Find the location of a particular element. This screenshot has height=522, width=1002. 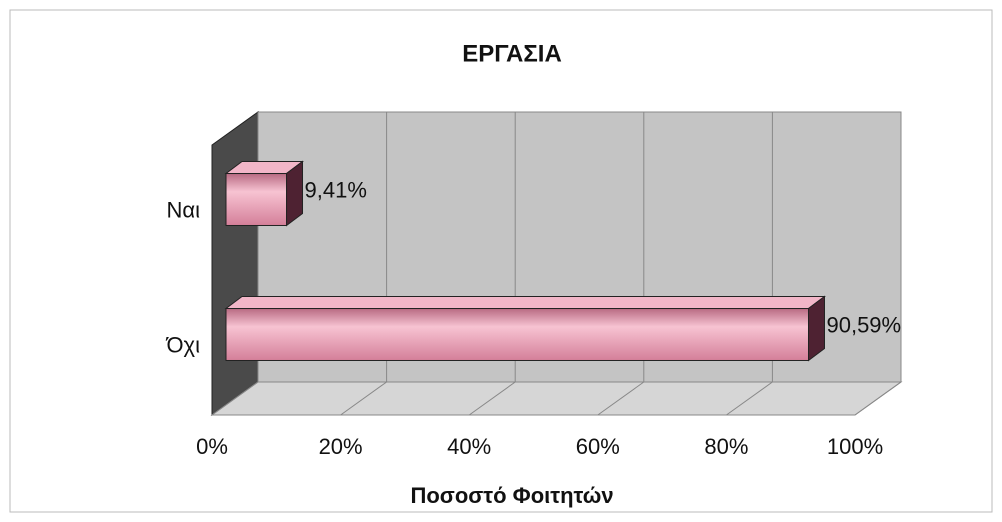

chart-title: ΕΡΓΑΣΙΑ is located at coordinates (512, 53).